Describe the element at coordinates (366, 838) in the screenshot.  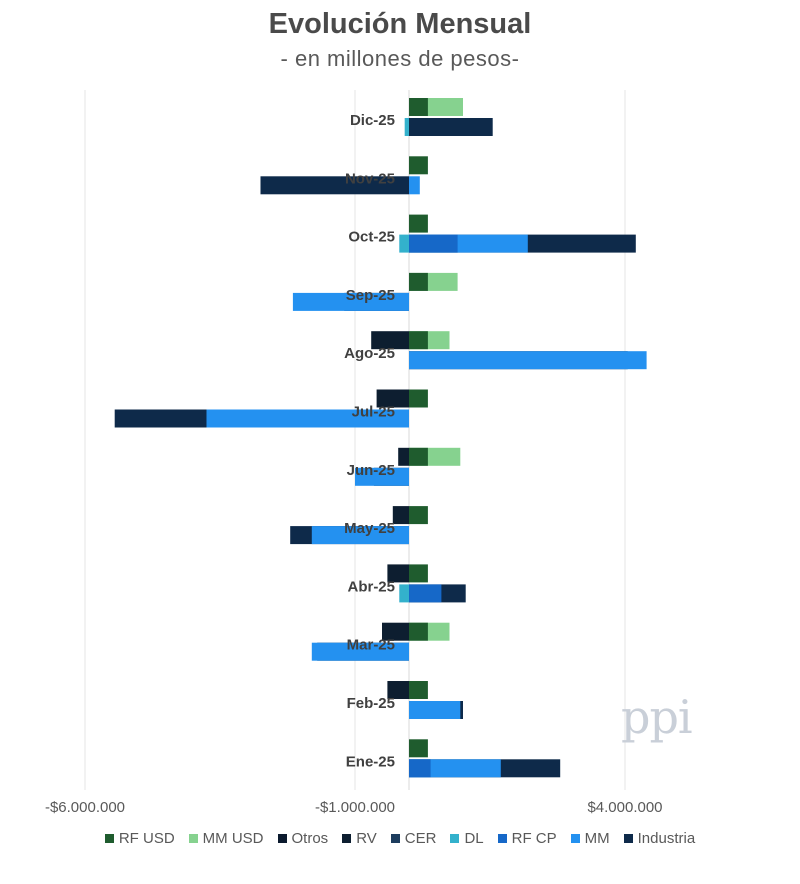
I see `legend-label: RV` at that location.